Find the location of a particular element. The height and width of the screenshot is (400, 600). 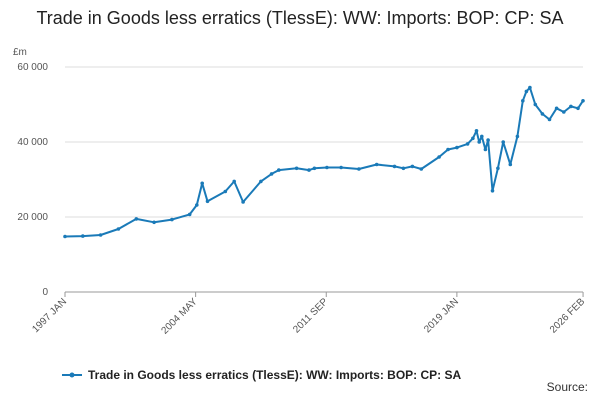

x-tick-label: 2026 FEB is located at coordinates (567, 315).